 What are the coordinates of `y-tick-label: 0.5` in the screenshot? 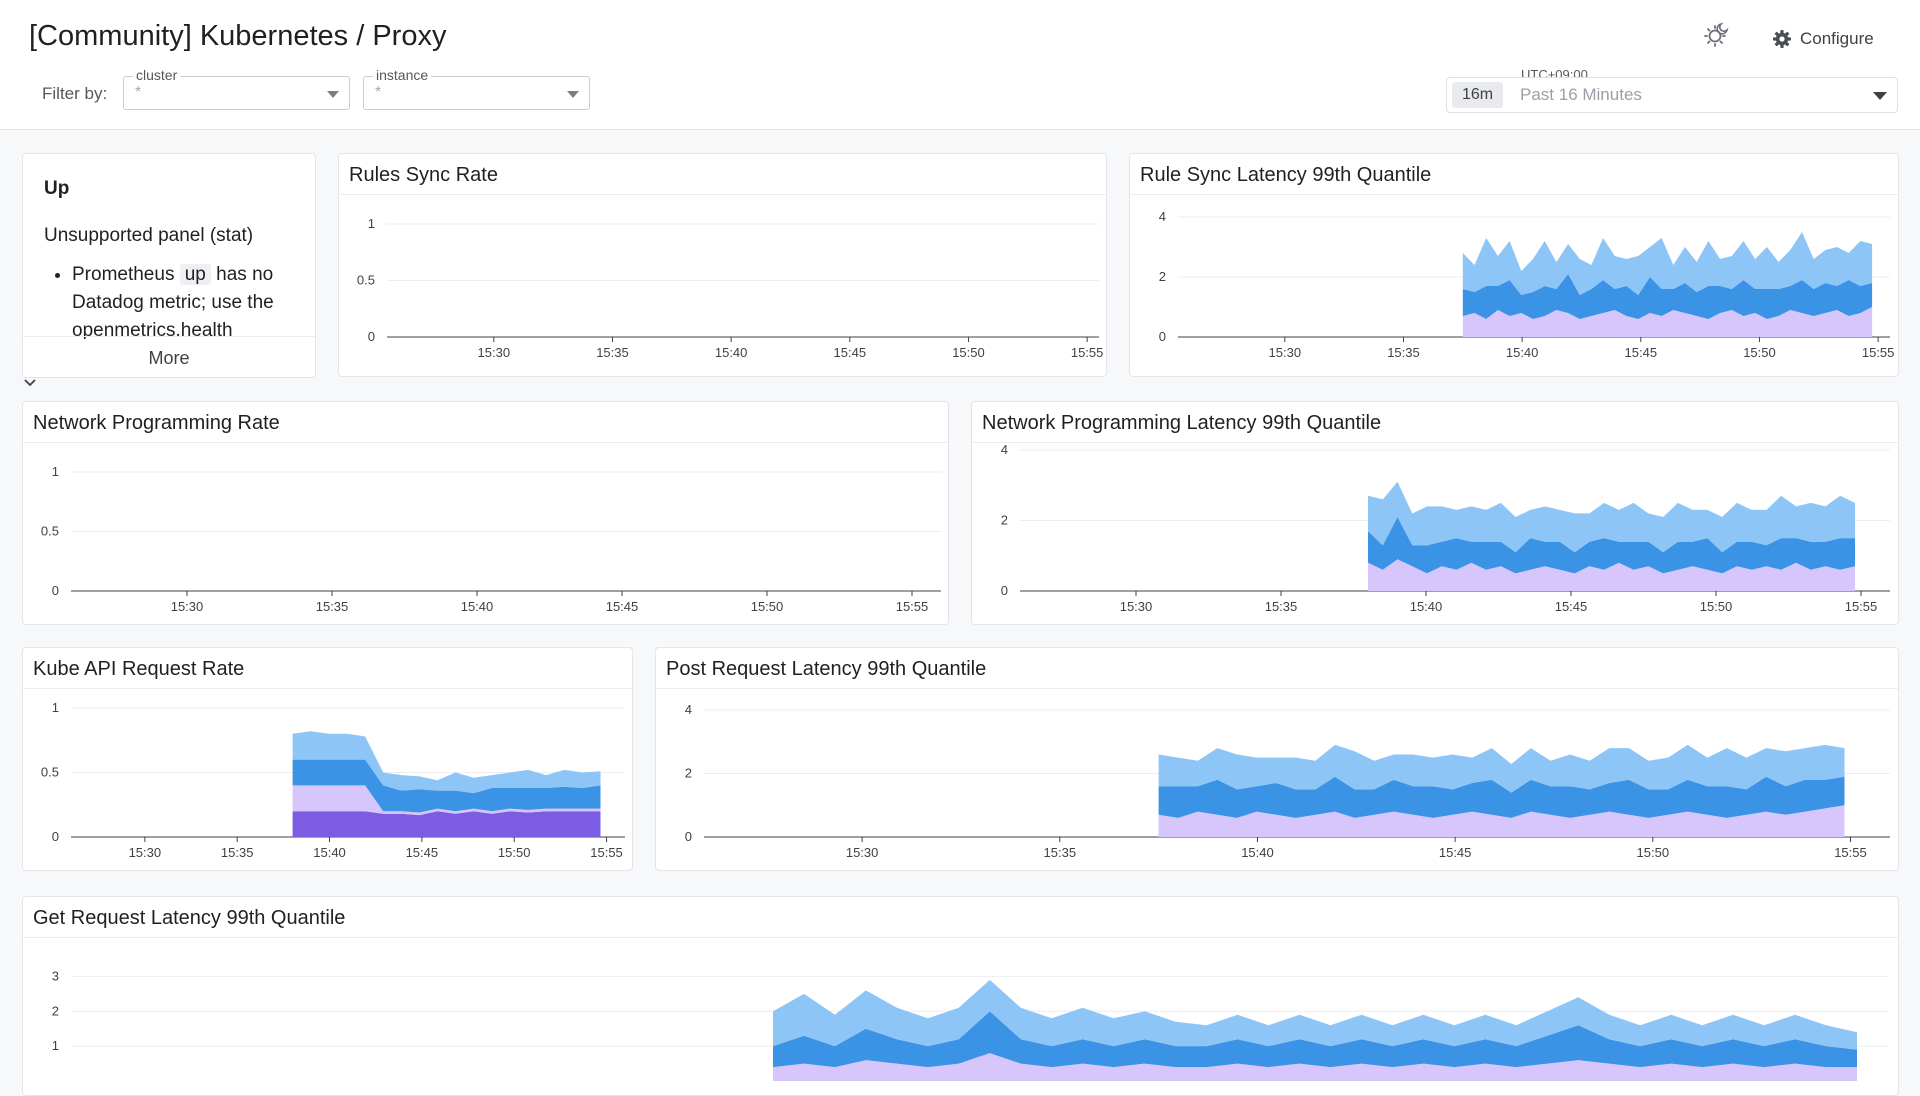 It's located at (50, 772).